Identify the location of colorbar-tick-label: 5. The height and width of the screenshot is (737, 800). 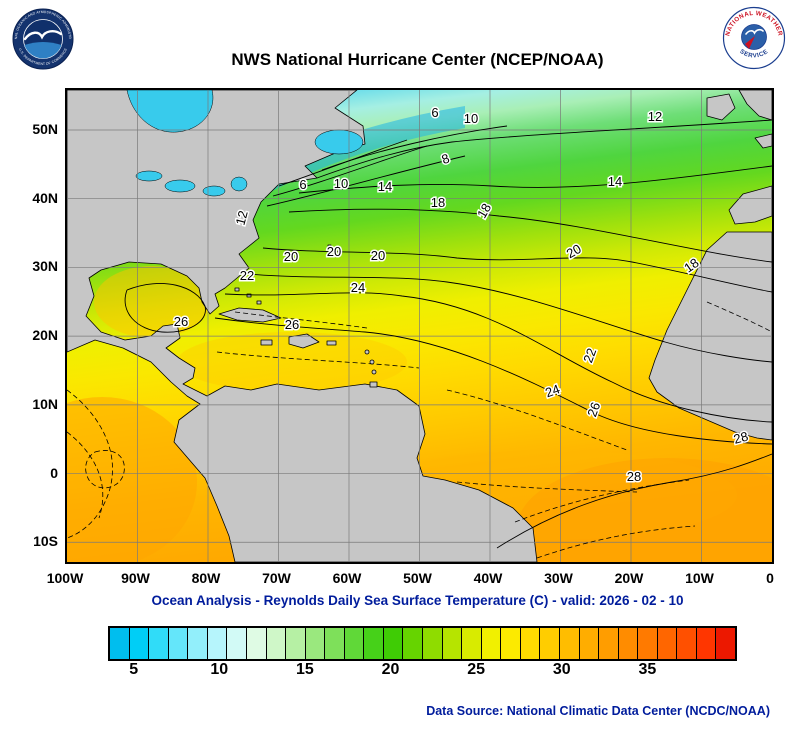
(134, 669).